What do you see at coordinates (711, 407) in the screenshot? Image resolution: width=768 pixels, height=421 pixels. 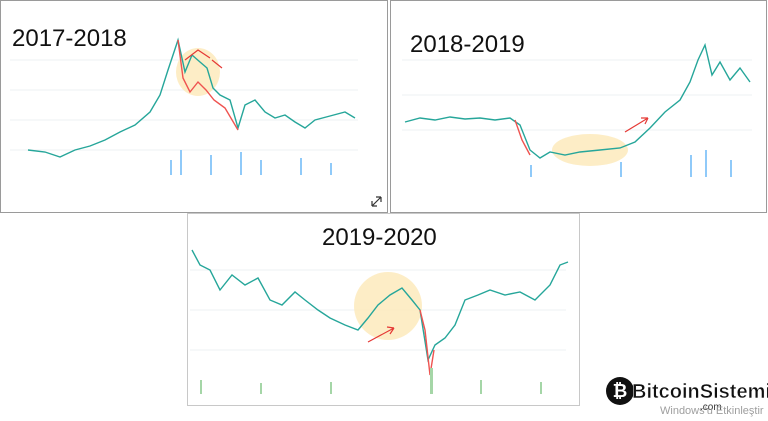 I see `brand-domain: .com` at bounding box center [711, 407].